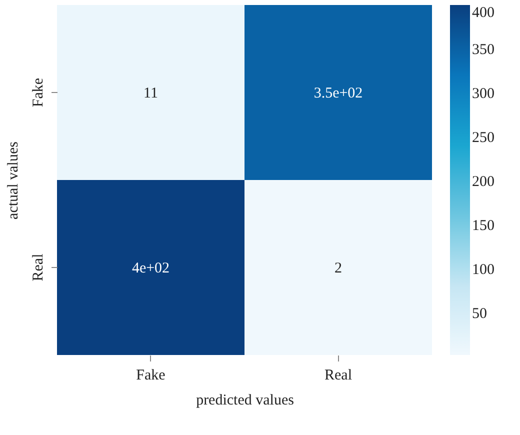 This screenshot has width=520, height=435. I want to click on data-label: 2, so click(338, 268).